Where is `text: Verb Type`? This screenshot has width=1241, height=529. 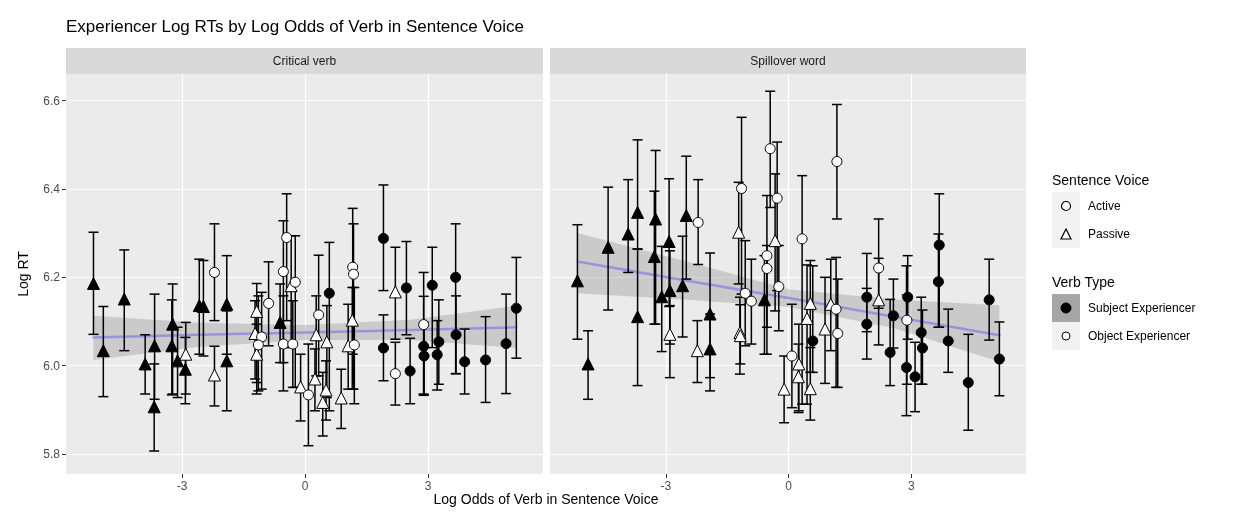
text: Verb Type is located at coordinates (1084, 282).